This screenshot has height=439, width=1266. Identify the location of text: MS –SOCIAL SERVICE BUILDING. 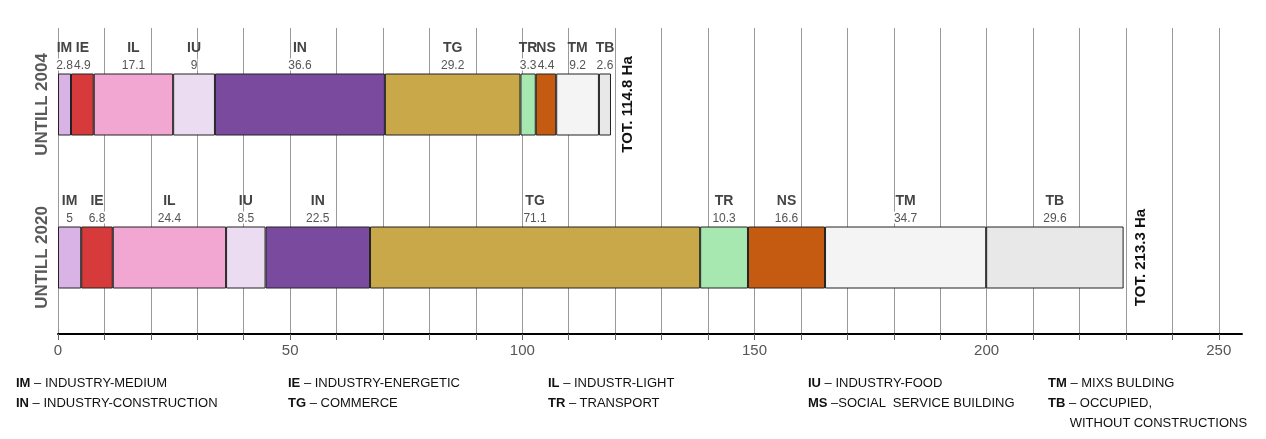
(911, 402).